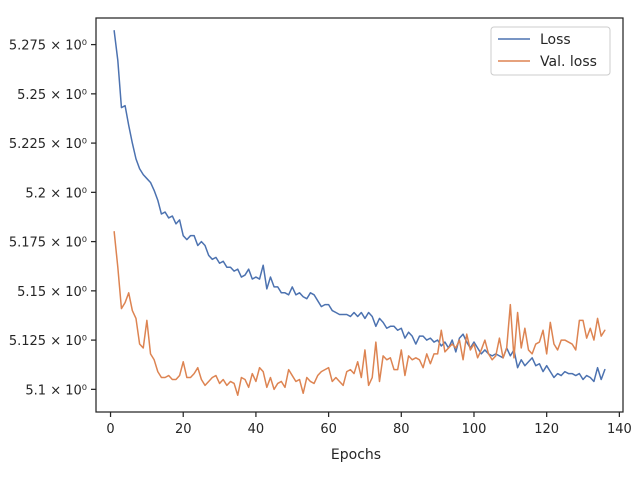 The height and width of the screenshot is (480, 640). What do you see at coordinates (619, 429) in the screenshot?
I see `x-tick-label: 140` at bounding box center [619, 429].